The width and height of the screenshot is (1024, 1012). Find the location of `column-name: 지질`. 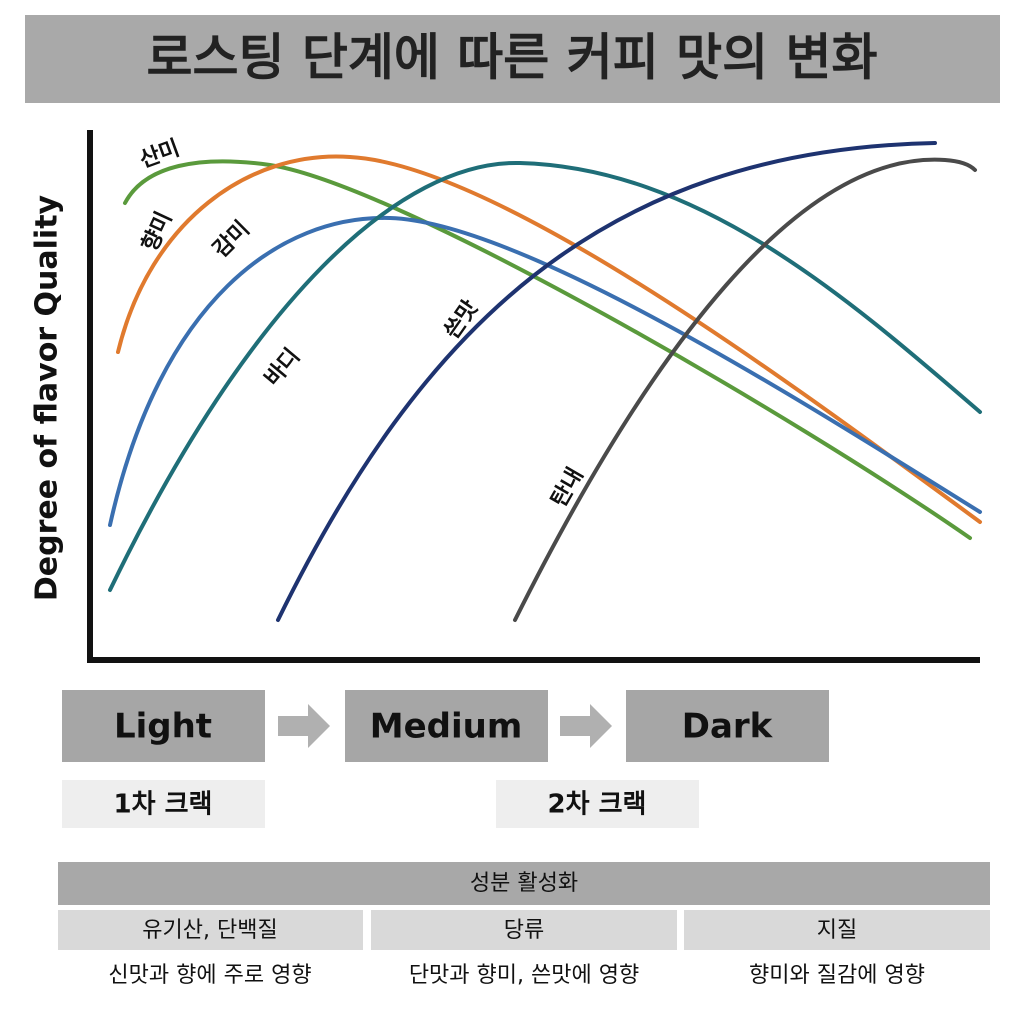

column-name: 지질 is located at coordinates (837, 930).